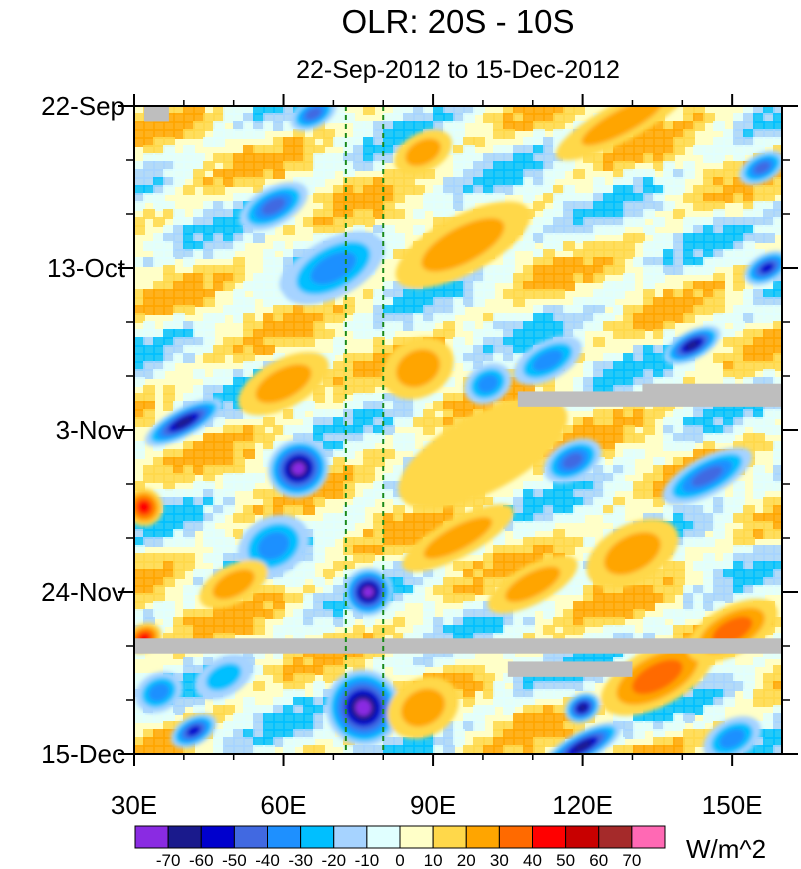 The height and width of the screenshot is (869, 801). What do you see at coordinates (488, 383) in the screenshot?
I see `anomaly-contour` at bounding box center [488, 383].